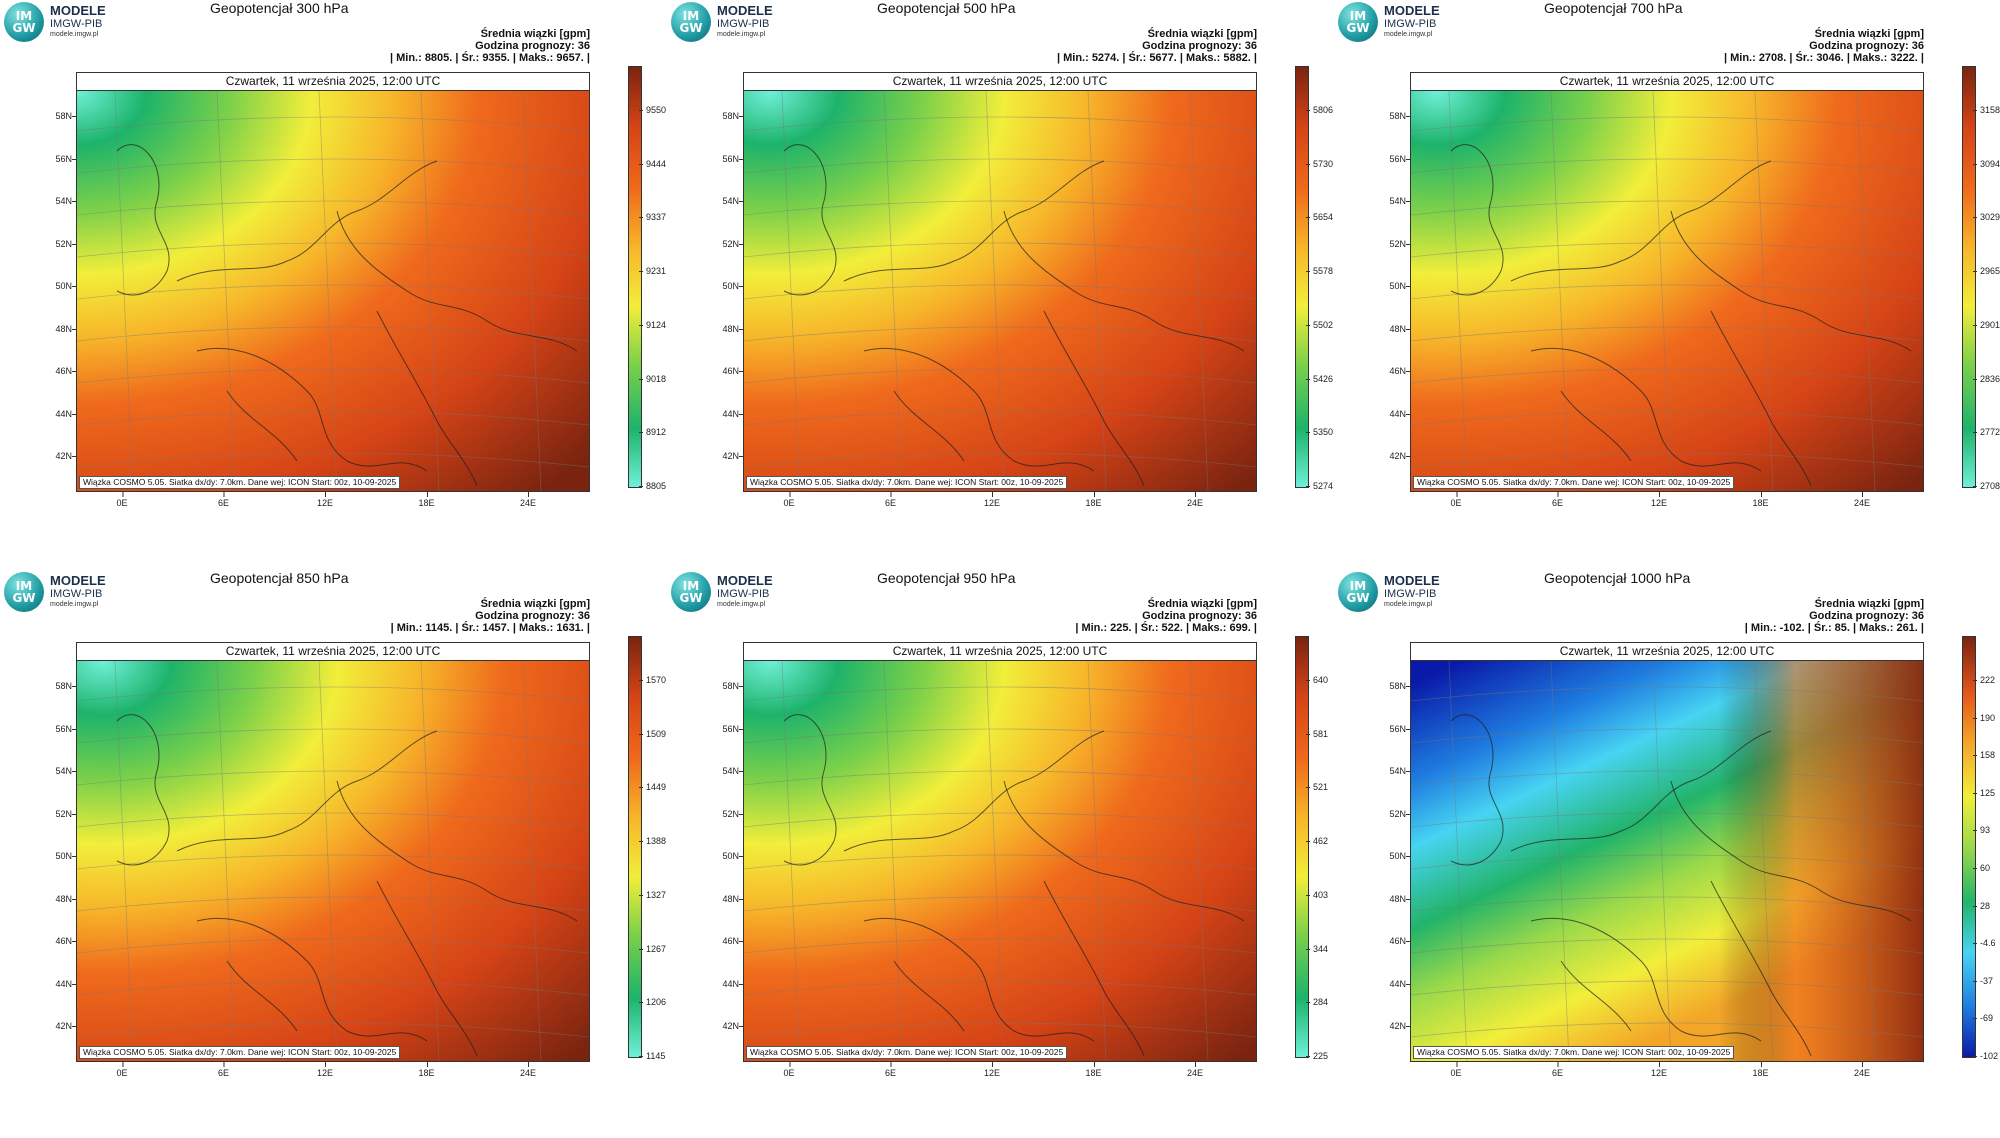  What do you see at coordinates (732, 243) in the screenshot?
I see `lat-tick-label: 52N` at bounding box center [732, 243].